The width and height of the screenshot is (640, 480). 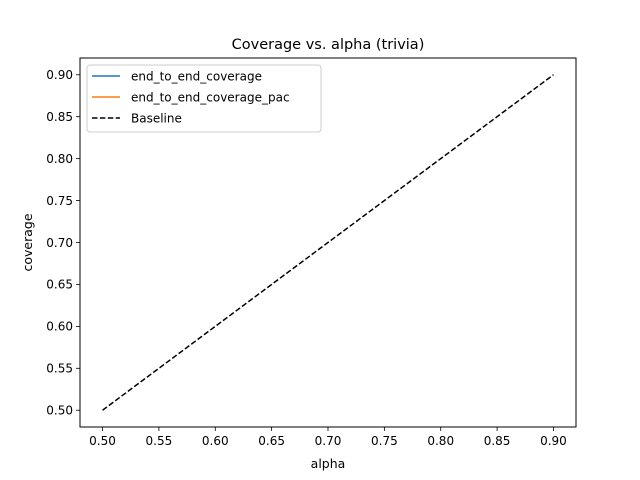 I want to click on legend-label: Baseline, so click(x=156, y=118).